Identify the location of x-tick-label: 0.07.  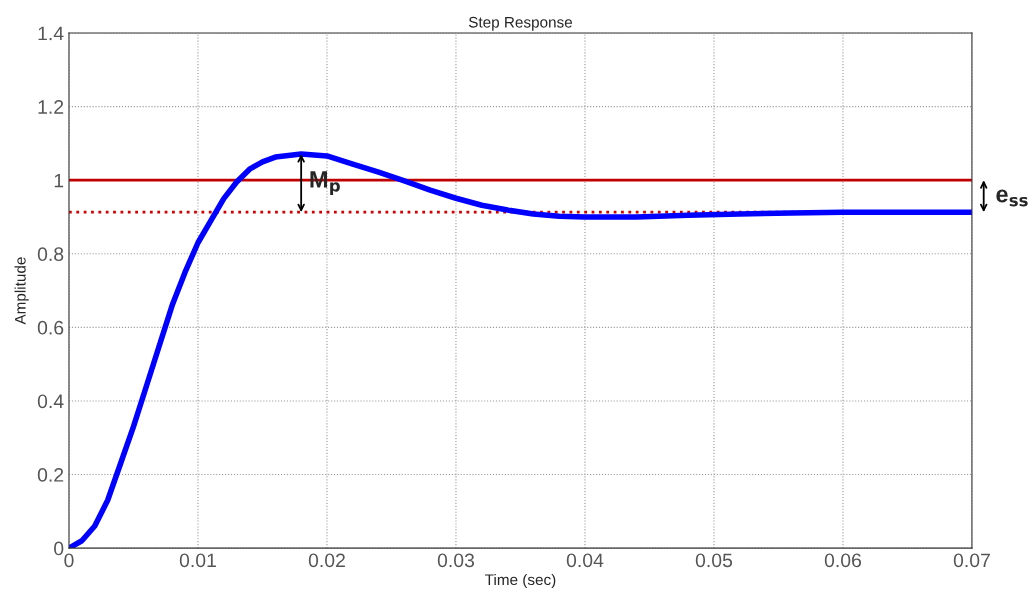
(971, 560).